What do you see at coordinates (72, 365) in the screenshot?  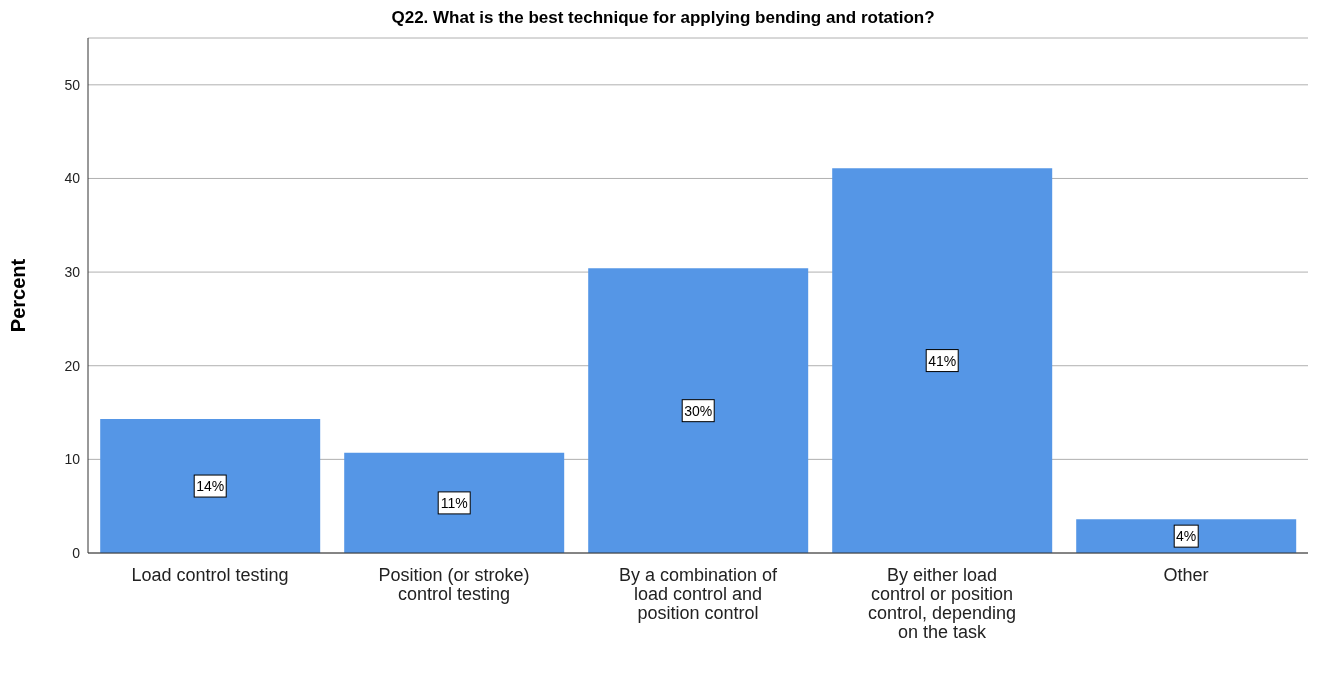 I see `y-tick-label: 20` at bounding box center [72, 365].